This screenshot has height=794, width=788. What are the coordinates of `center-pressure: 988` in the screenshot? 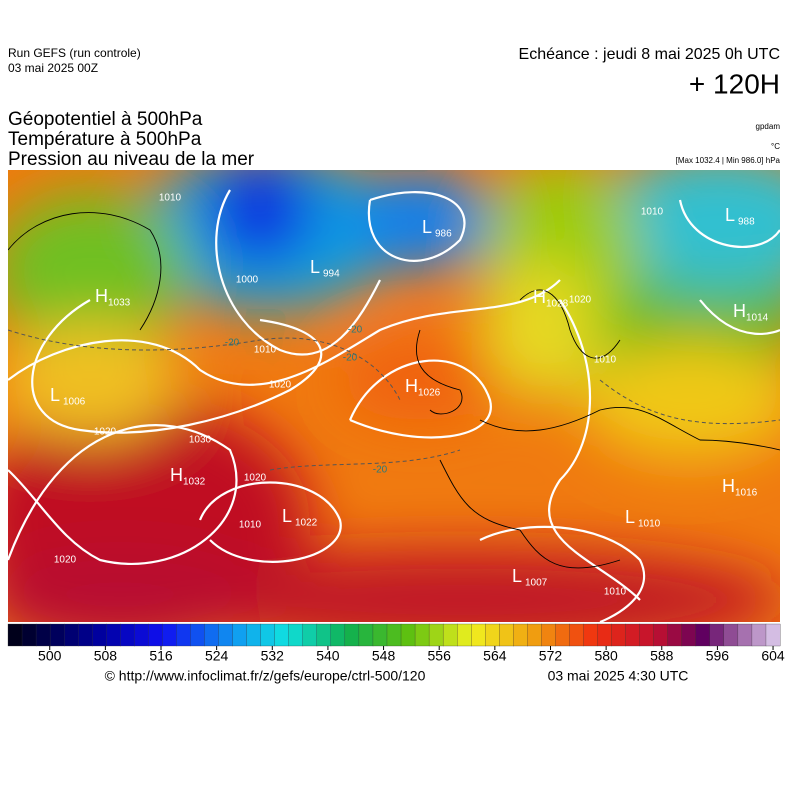 It's located at (746, 222).